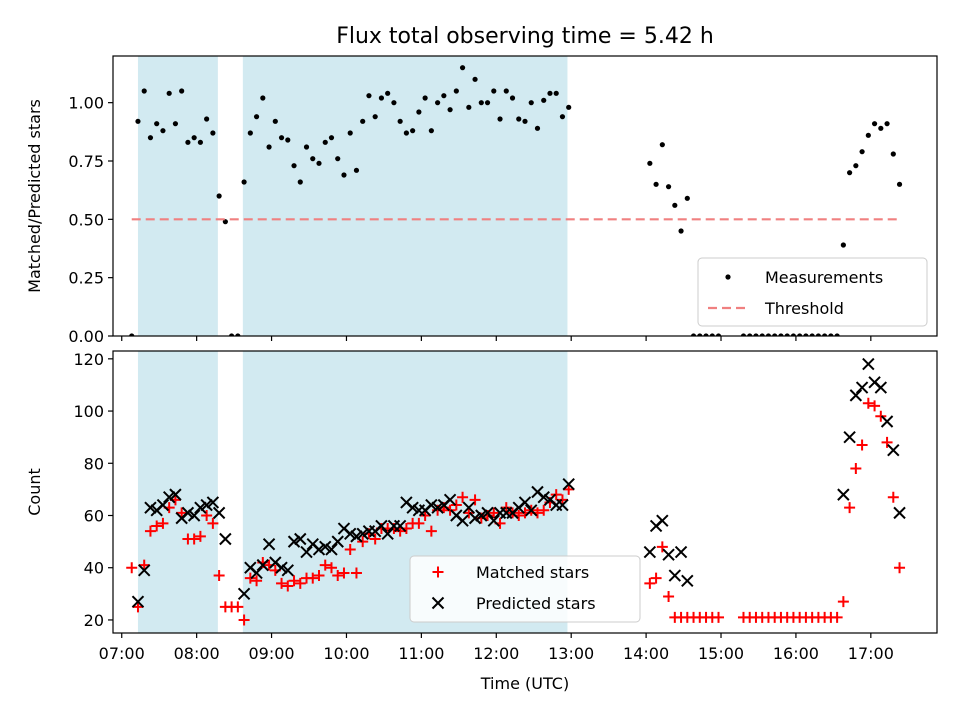 The width and height of the screenshot is (960, 720). Describe the element at coordinates (421, 653) in the screenshot. I see `panel2-xtick-label: 11:00` at that location.